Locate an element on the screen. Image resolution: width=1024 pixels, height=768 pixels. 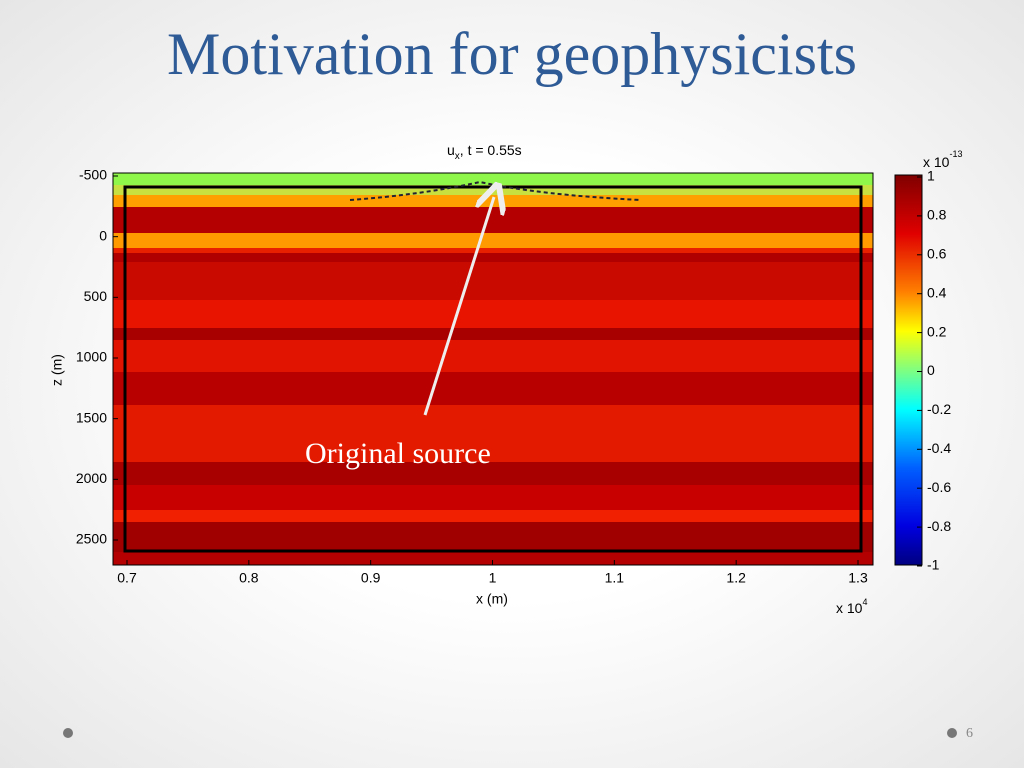
y-tick-label: 2500 is located at coordinates (91, 539).